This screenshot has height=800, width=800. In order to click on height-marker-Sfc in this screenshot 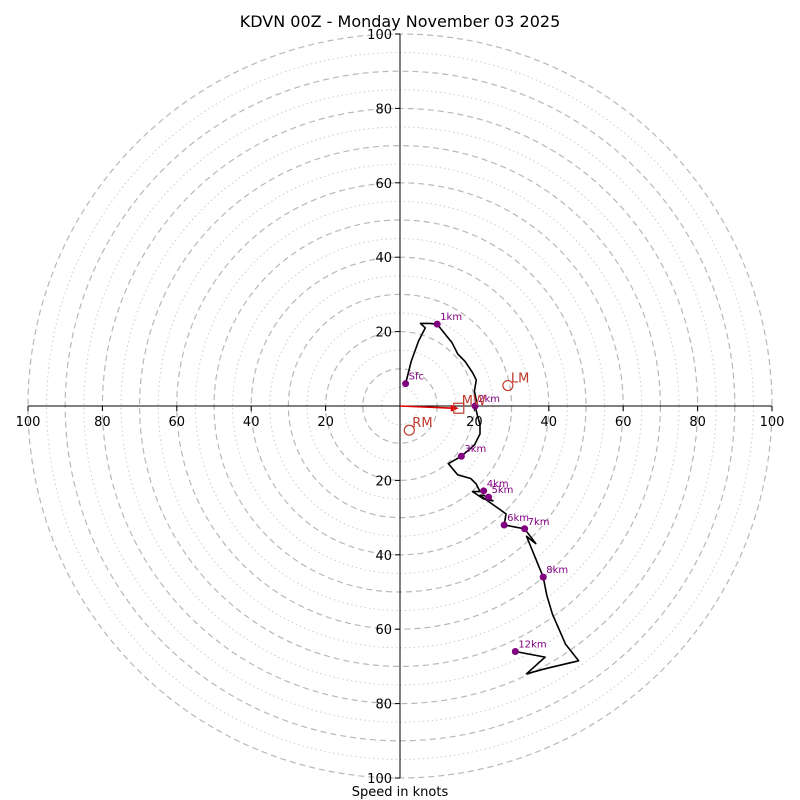, I will do `click(406, 384)`.